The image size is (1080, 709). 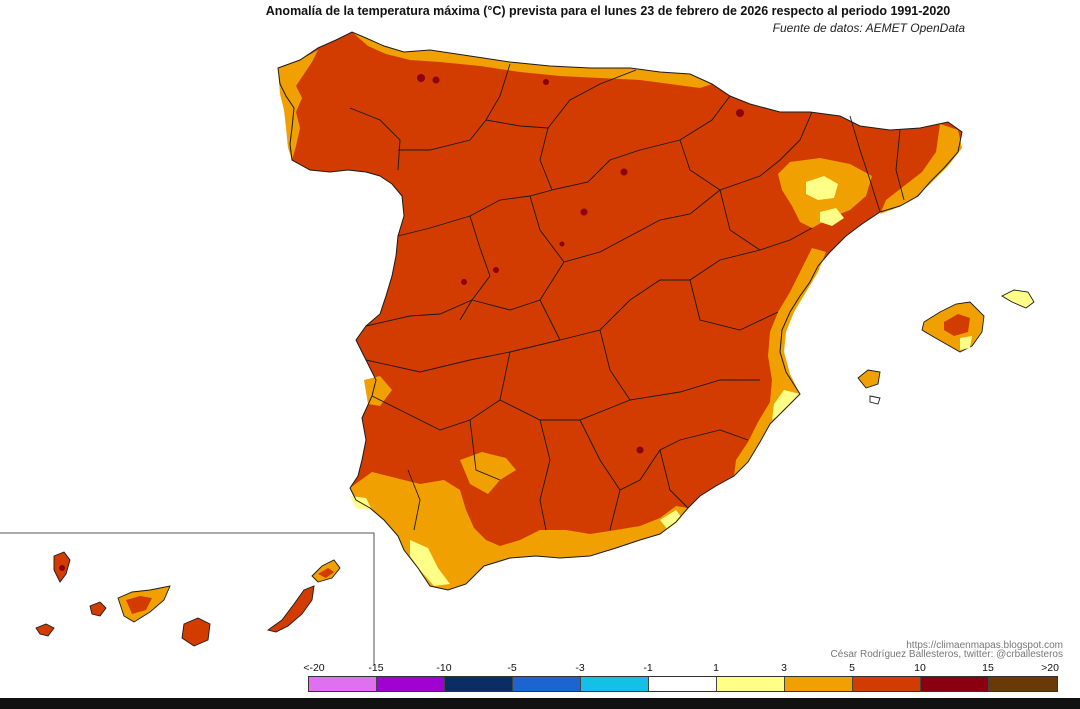 I want to click on gran-canaria, so click(x=196, y=632).